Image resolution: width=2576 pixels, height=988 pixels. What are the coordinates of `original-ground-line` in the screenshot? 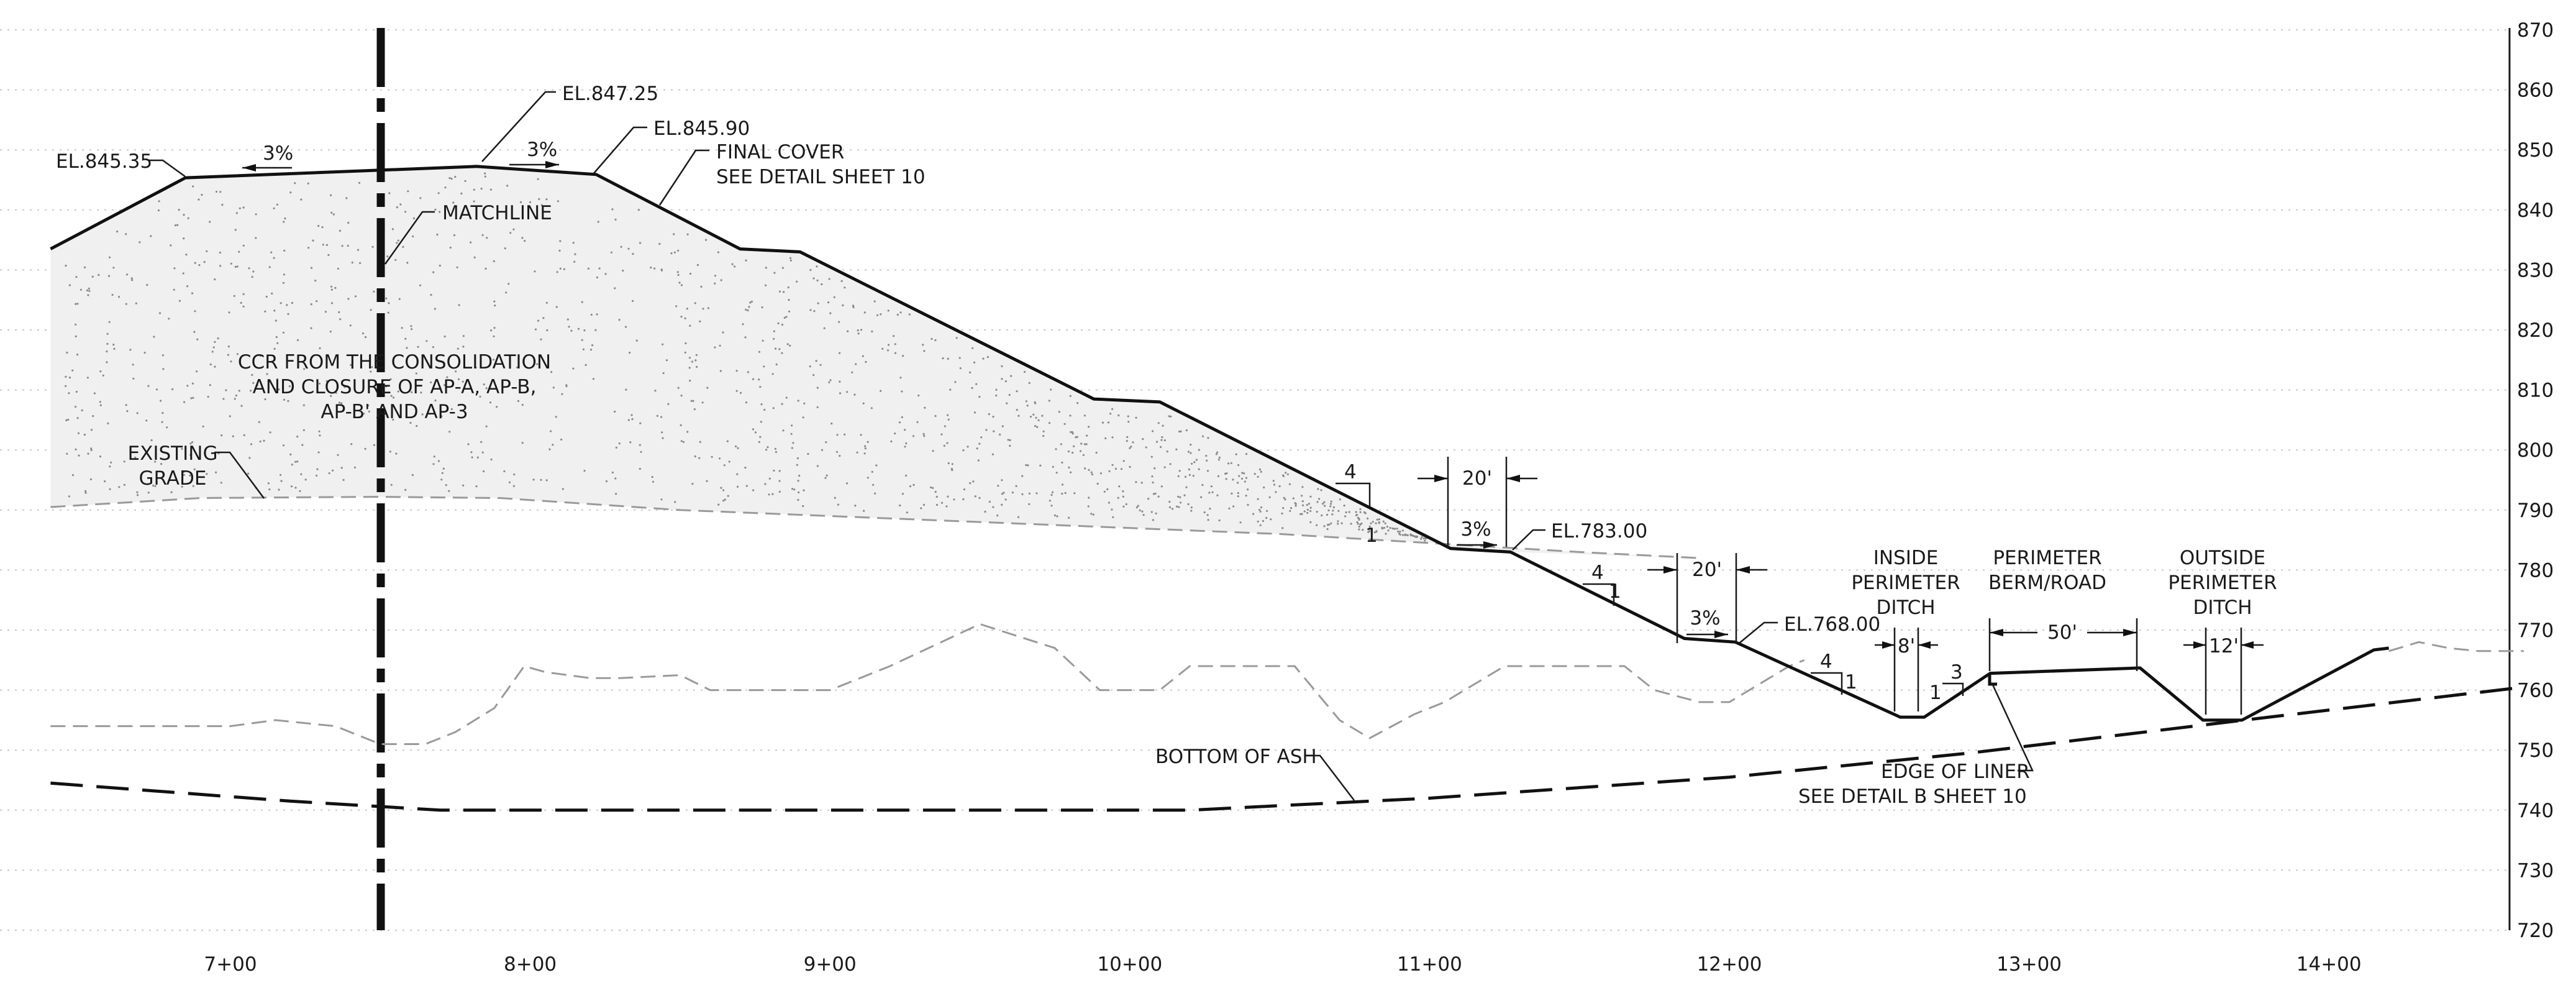 It's located at (927, 684).